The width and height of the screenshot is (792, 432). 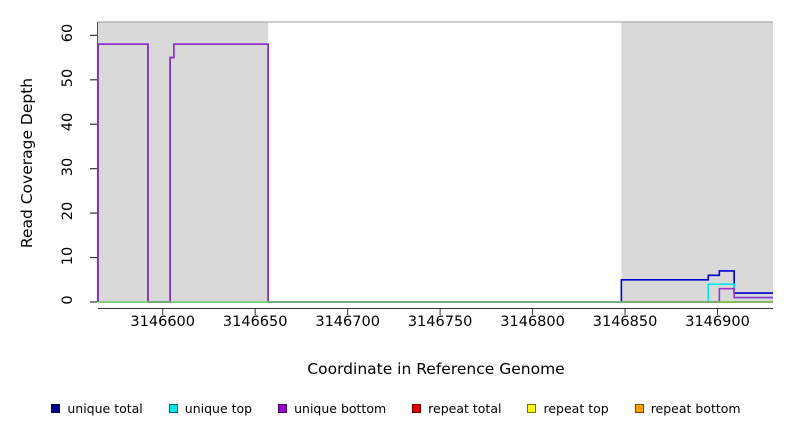 I want to click on legend-item: repeat bottom, so click(x=687, y=408).